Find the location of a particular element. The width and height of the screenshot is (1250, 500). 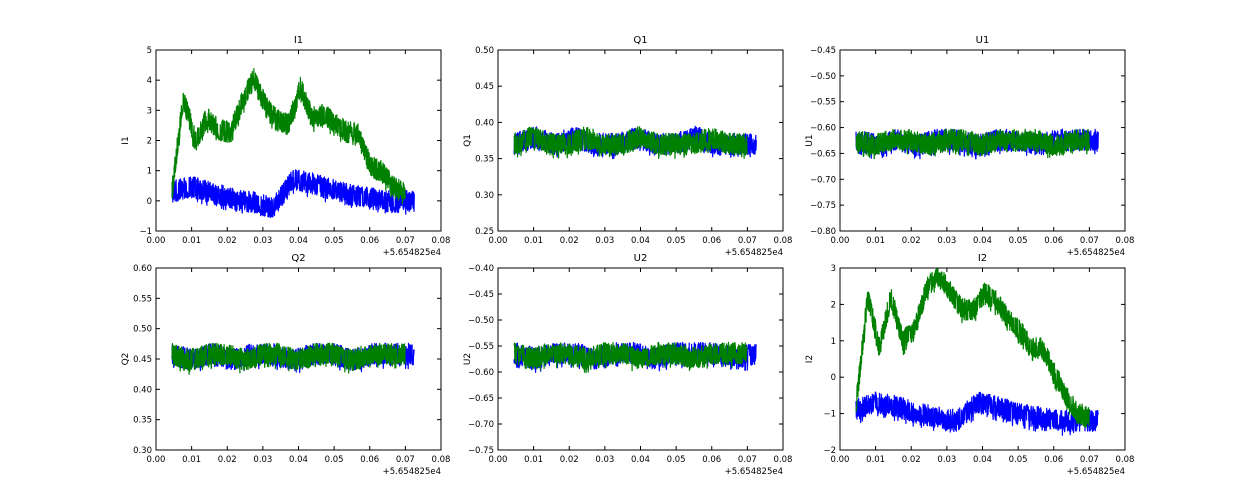

y-axis-label: U2 is located at coordinates (468, 359).